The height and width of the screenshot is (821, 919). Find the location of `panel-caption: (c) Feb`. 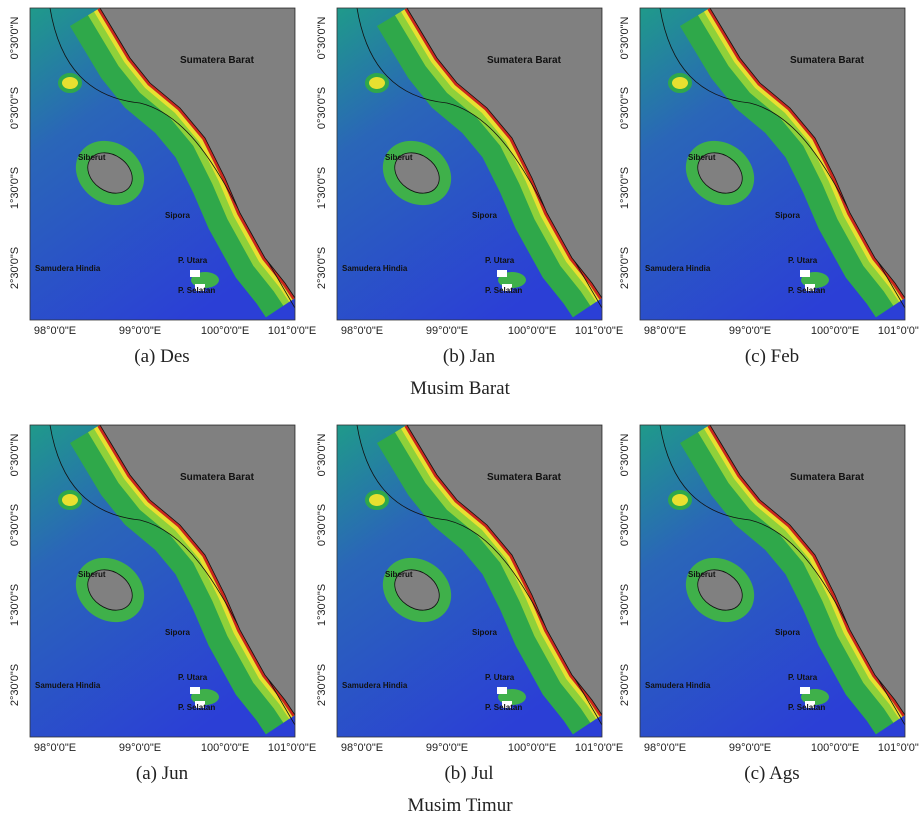

panel-caption: (c) Feb is located at coordinates (772, 356).